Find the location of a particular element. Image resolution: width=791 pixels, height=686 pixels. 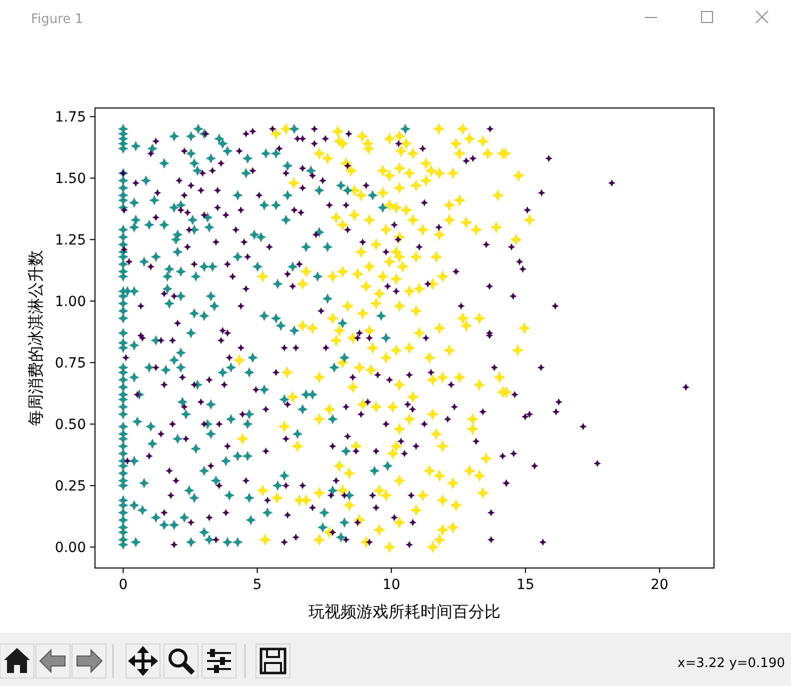

x-tick-label: 10 is located at coordinates (391, 585).